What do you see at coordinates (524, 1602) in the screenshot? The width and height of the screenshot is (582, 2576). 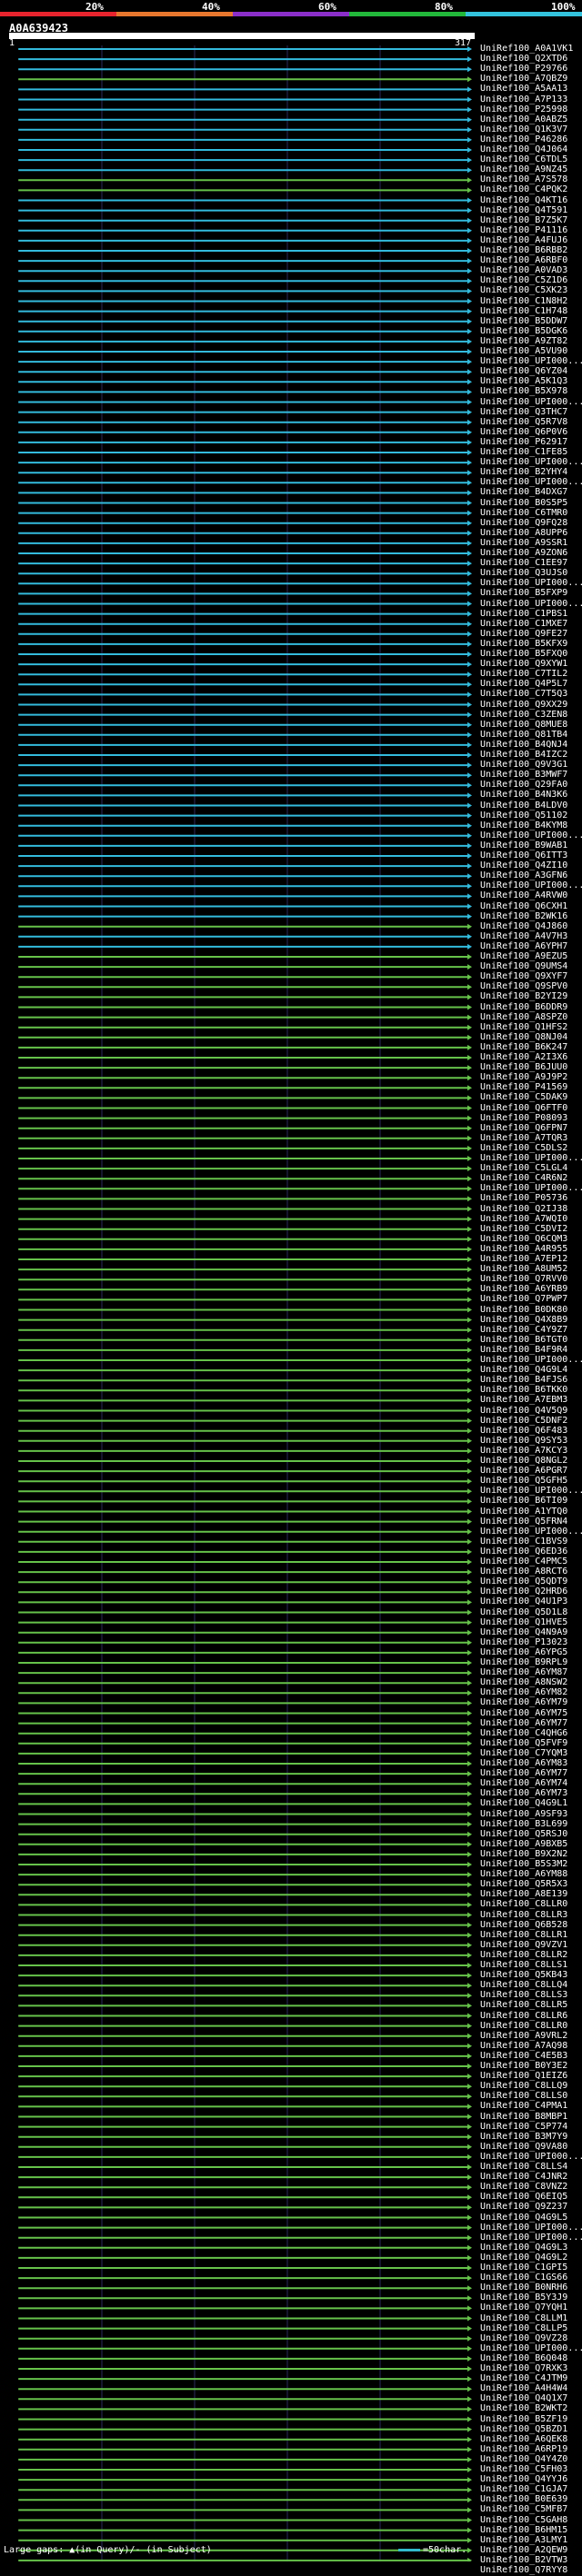 I see `hit-label: UniRef100_Q4U1P3` at bounding box center [524, 1602].